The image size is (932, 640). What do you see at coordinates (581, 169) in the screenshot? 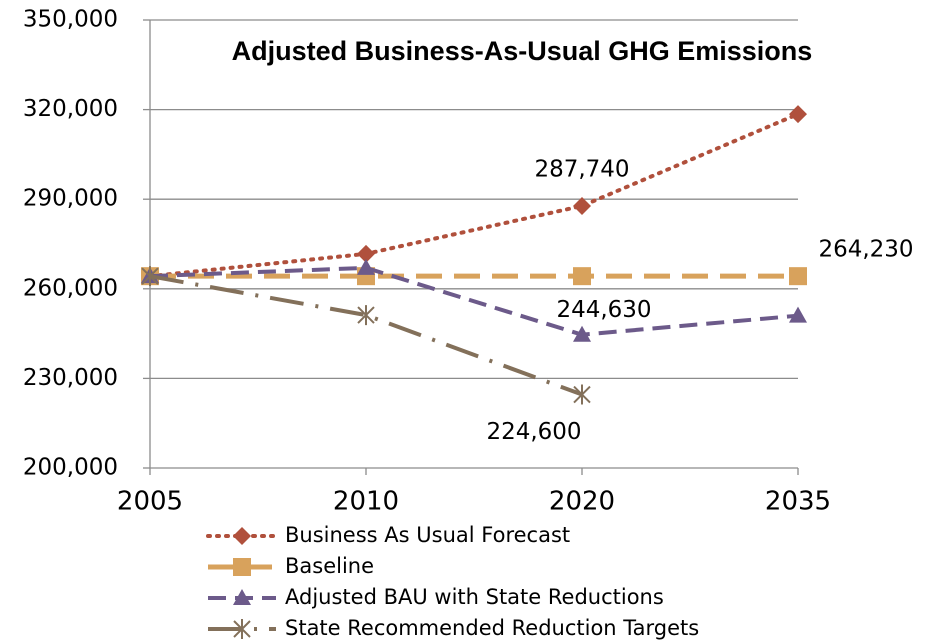
I see `data-label: 287,740` at bounding box center [581, 169].